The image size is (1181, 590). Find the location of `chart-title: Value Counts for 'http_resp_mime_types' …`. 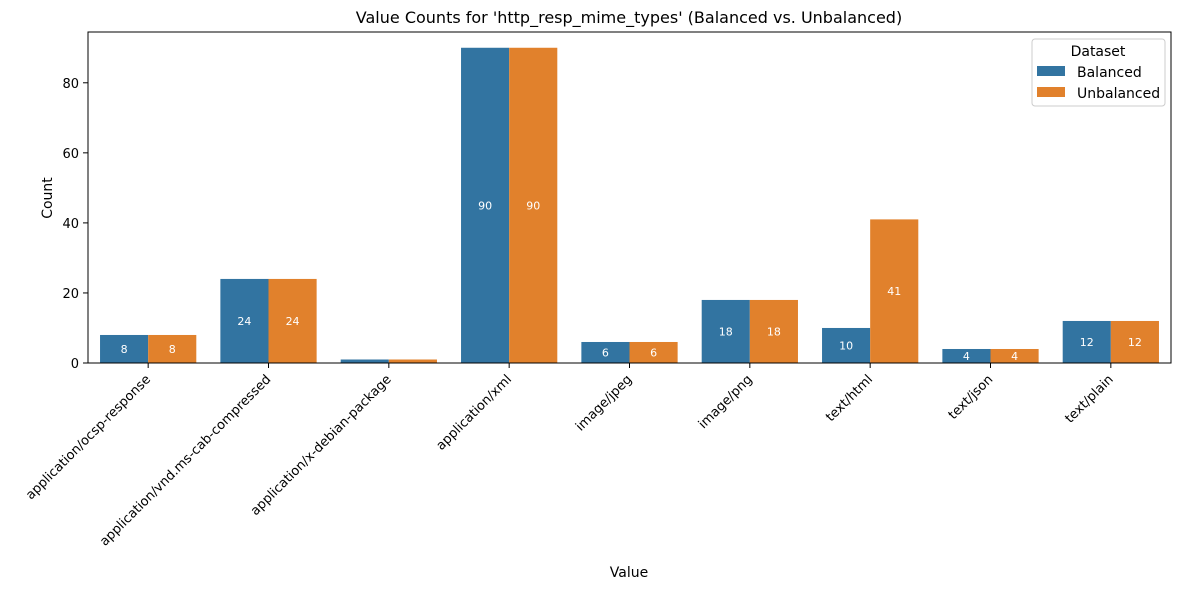

chart-title: Value Counts for 'http_resp_mime_types' … is located at coordinates (629, 18).